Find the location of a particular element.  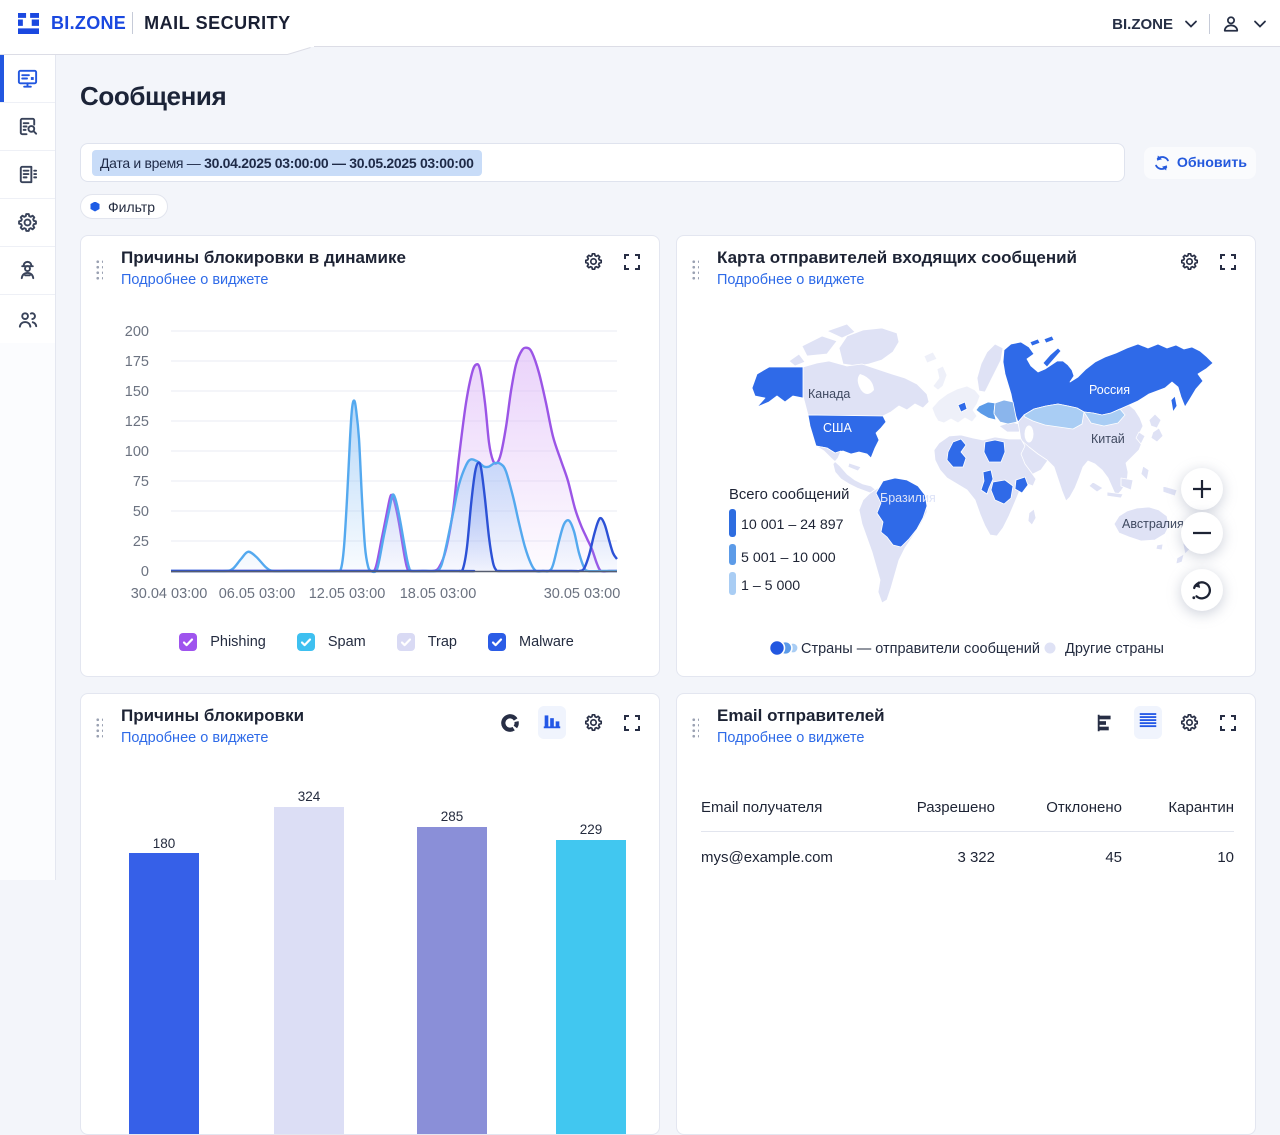

svg-text: 30.05 03:00 is located at coordinates (582, 594).